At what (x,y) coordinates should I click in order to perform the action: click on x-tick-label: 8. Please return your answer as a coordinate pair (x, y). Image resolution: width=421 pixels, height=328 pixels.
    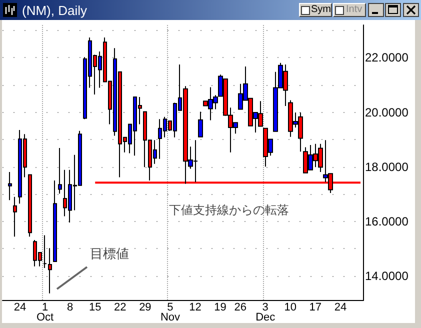
    Looking at the image, I should click on (70, 308).